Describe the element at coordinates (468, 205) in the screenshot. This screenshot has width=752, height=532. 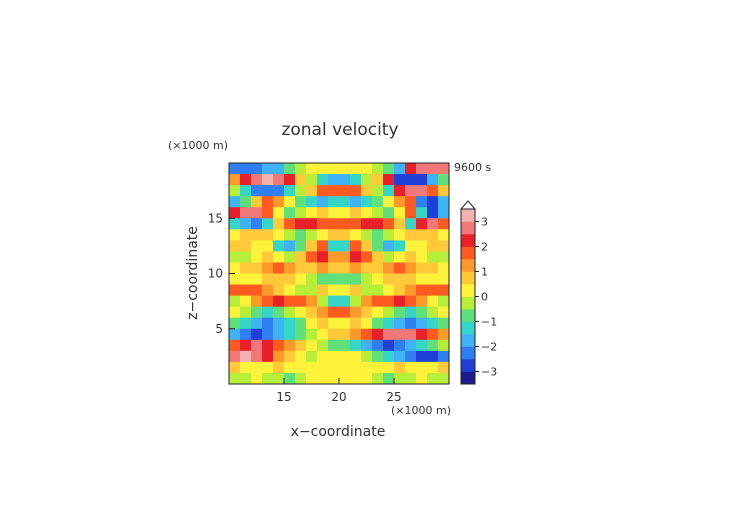
I see `colorbar-extend-arrow` at that location.